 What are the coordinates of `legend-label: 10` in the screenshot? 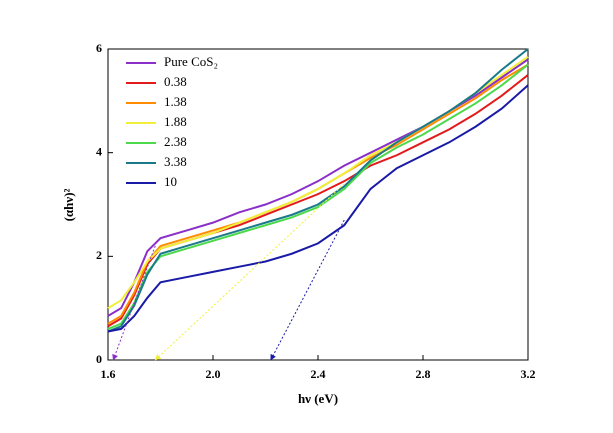 It's located at (170, 181).